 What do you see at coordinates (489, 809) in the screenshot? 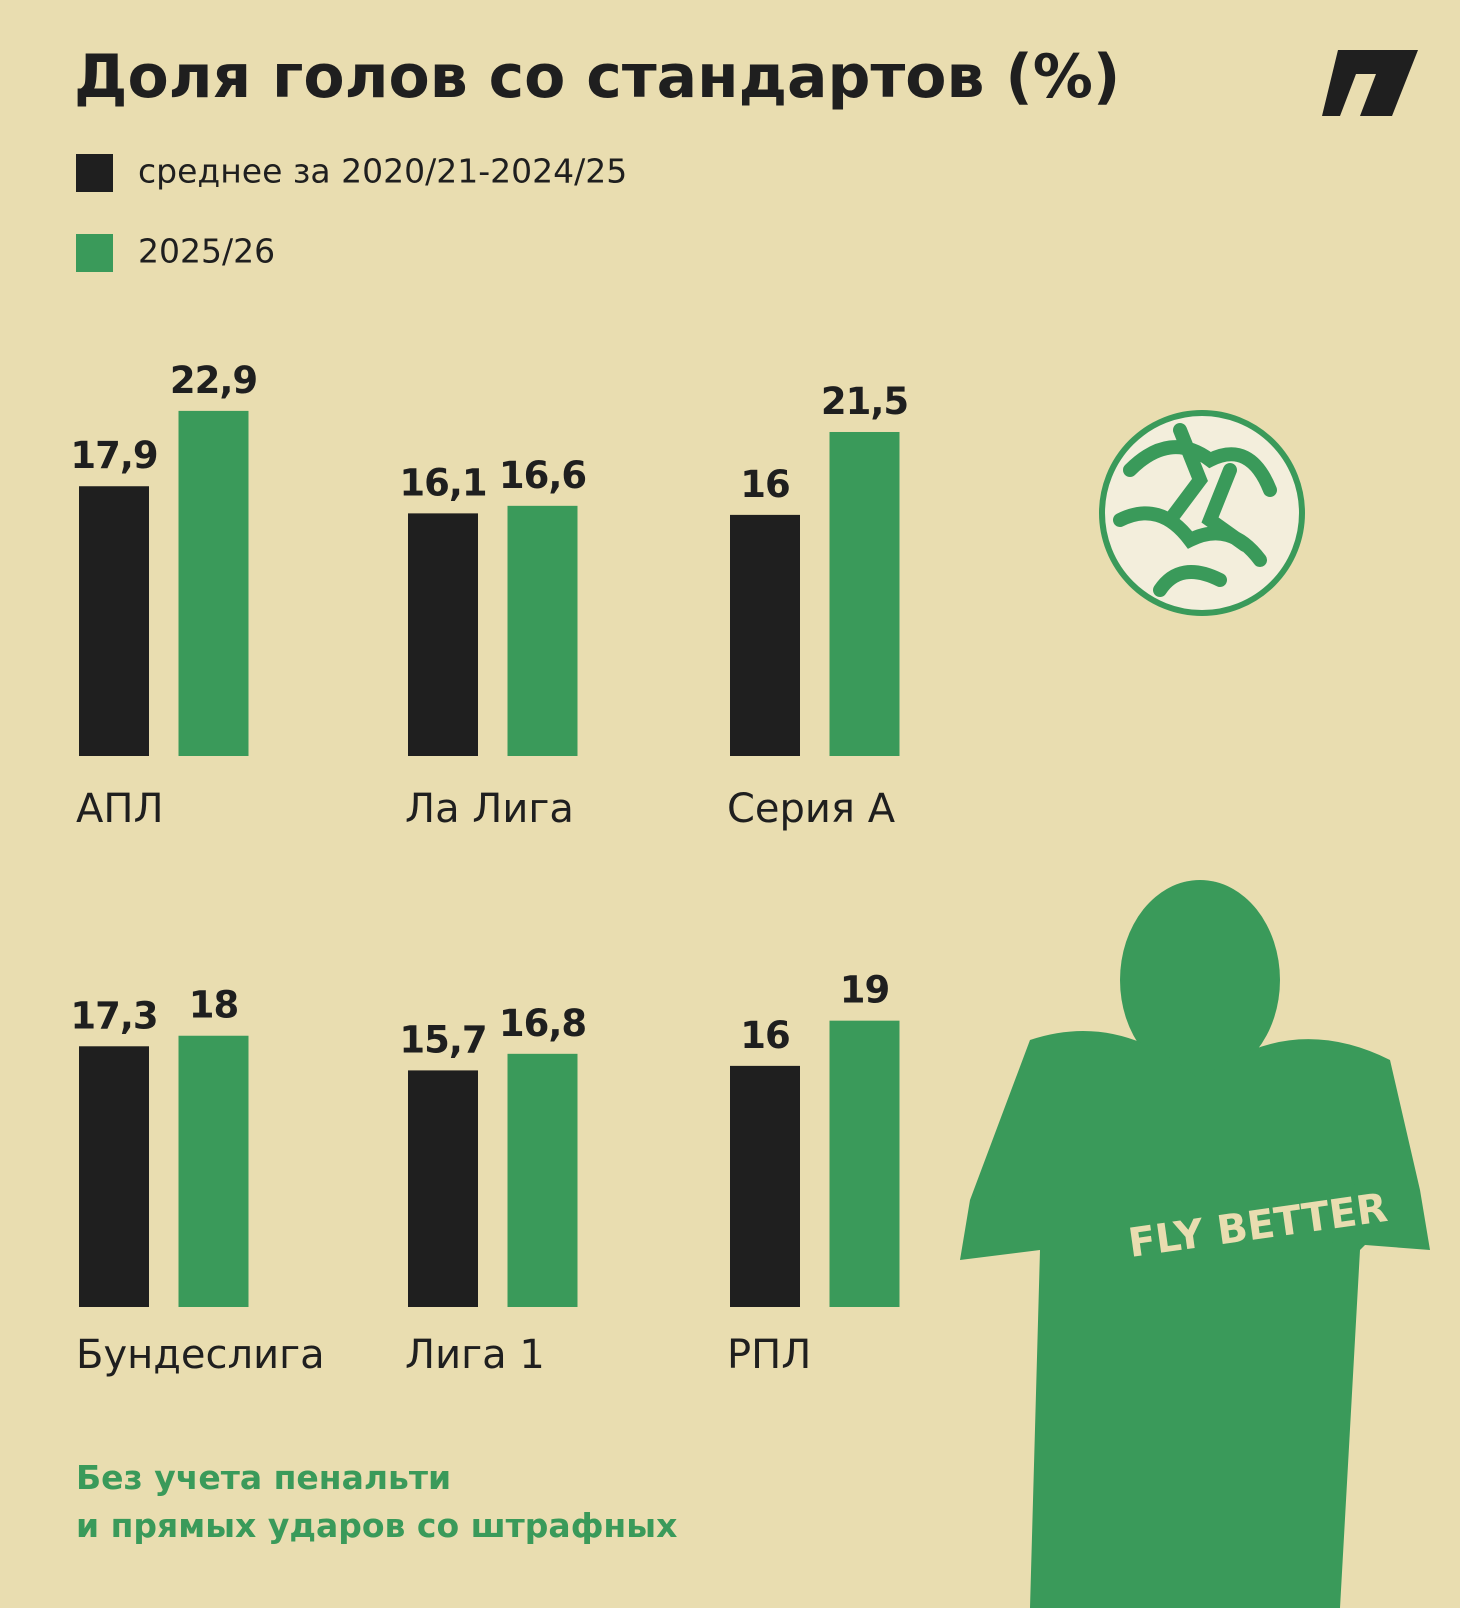
I see `category-label: Ла Лига` at bounding box center [489, 809].